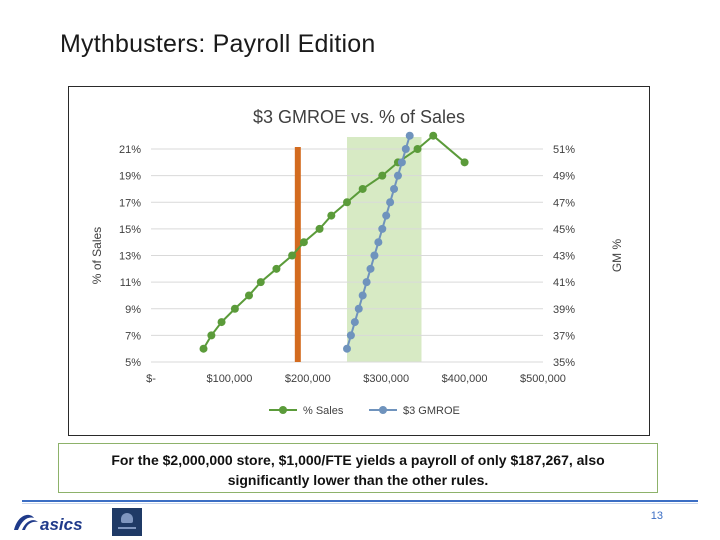  What do you see at coordinates (297, 254) in the screenshot?
I see `payroll-marker-line` at bounding box center [297, 254].